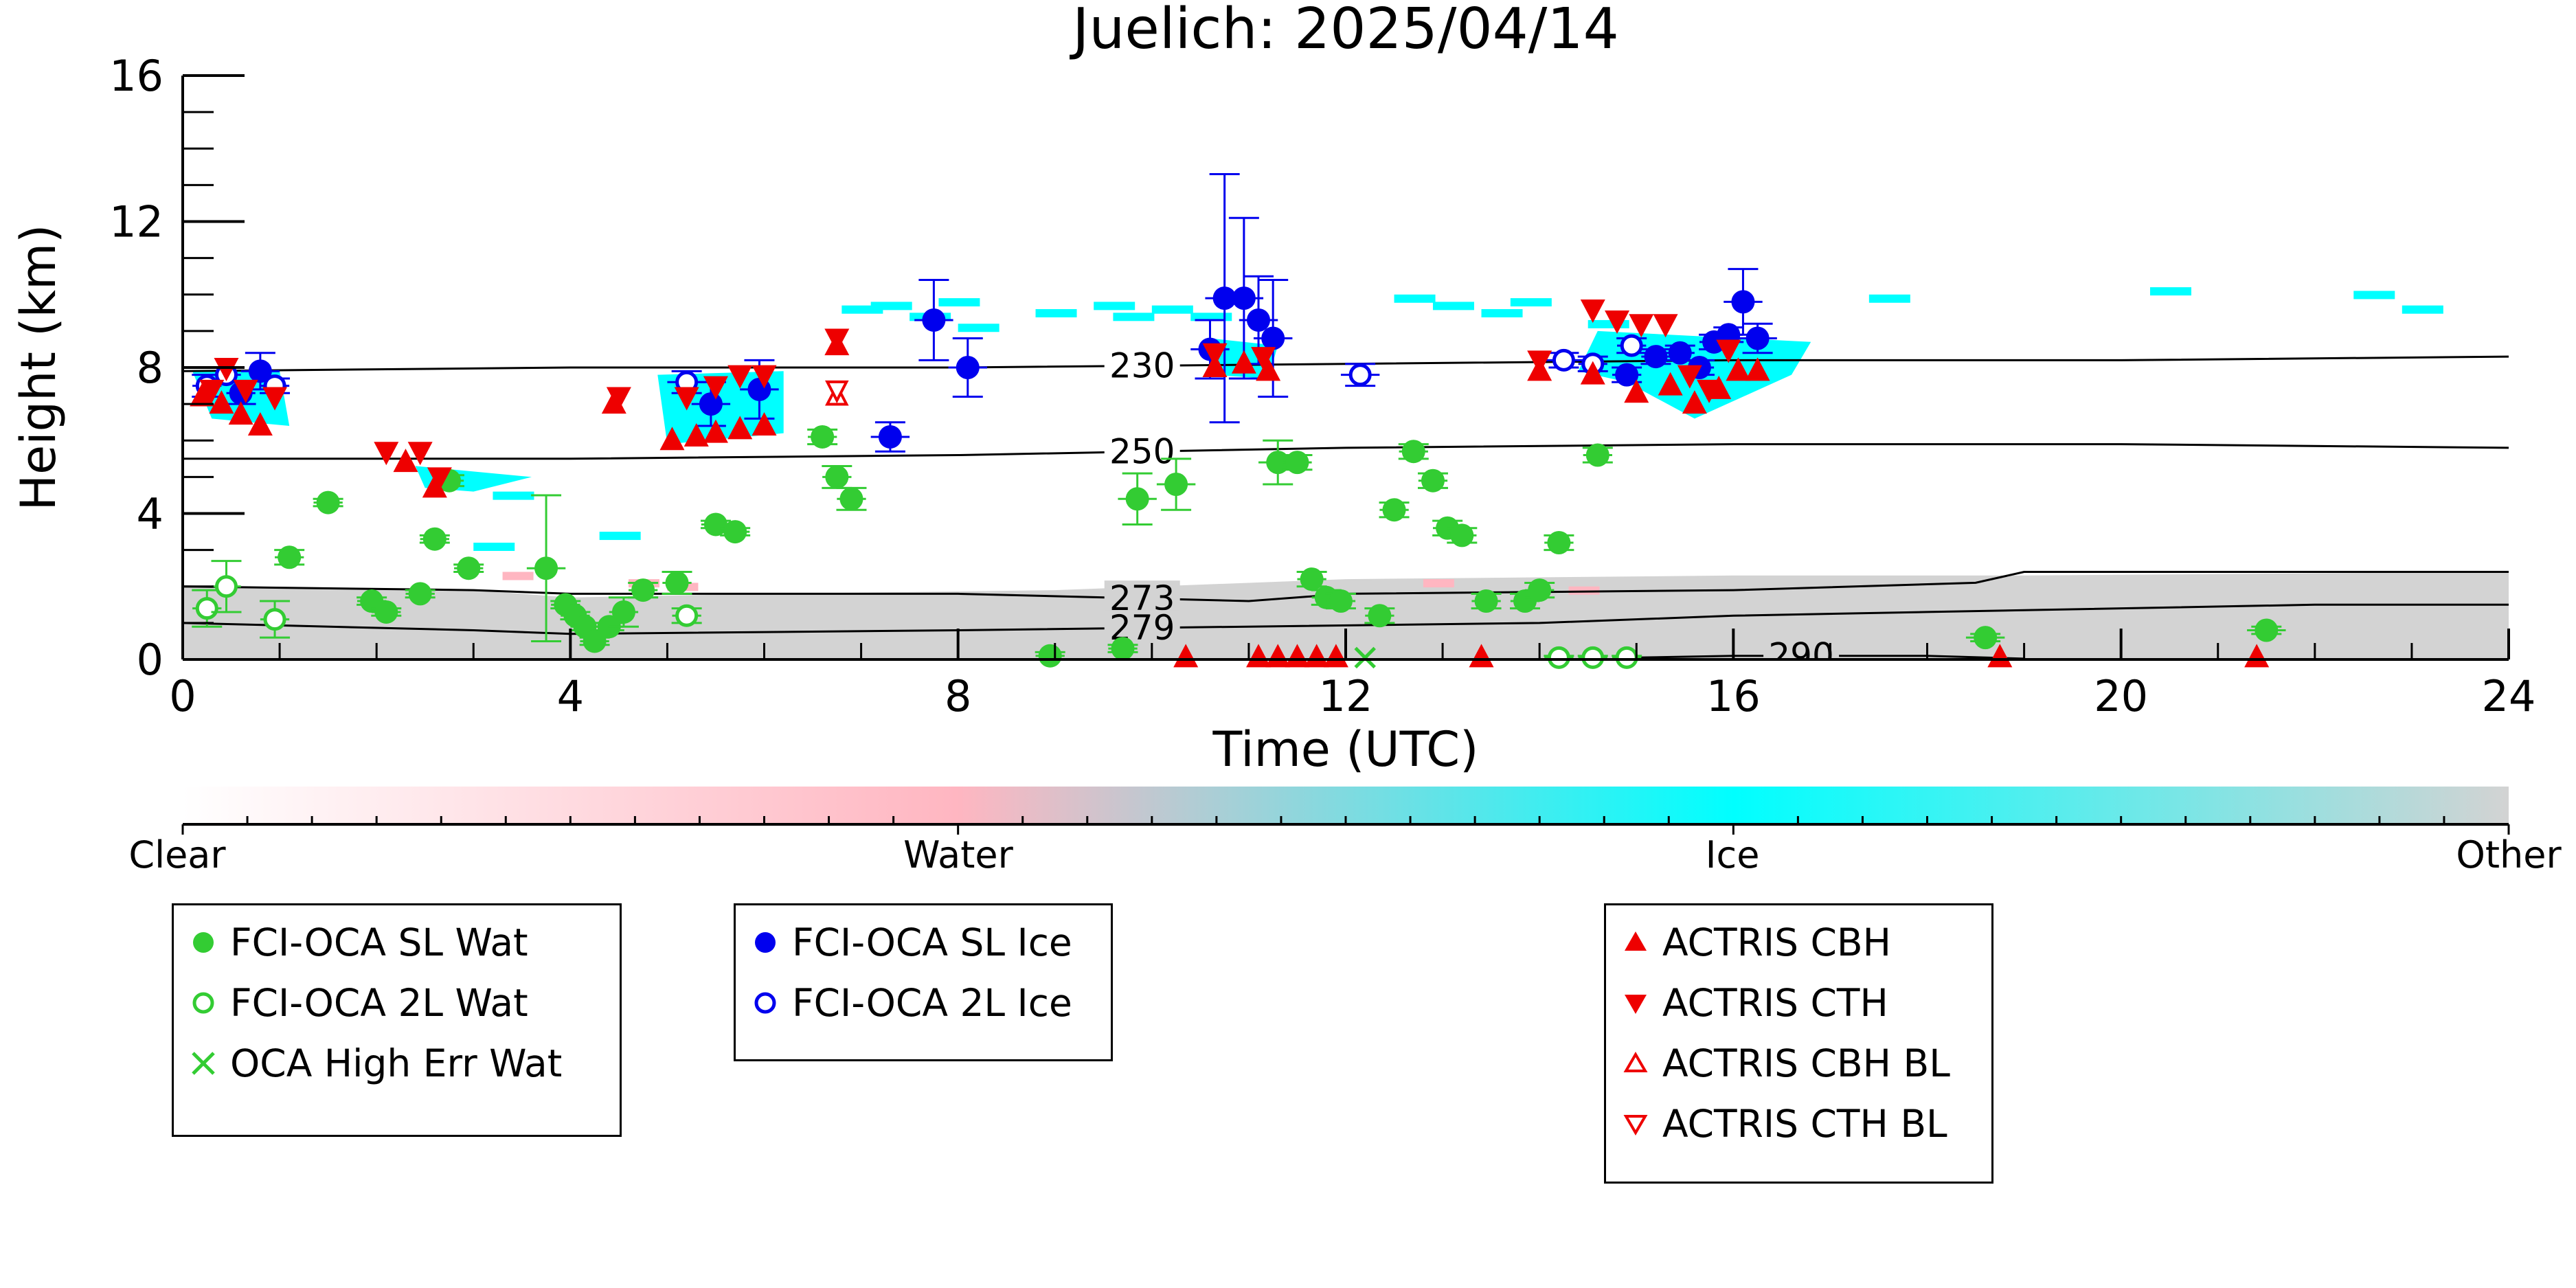 The height and width of the screenshot is (1288, 2576). I want to click on x-tick-label: 8, so click(958, 696).